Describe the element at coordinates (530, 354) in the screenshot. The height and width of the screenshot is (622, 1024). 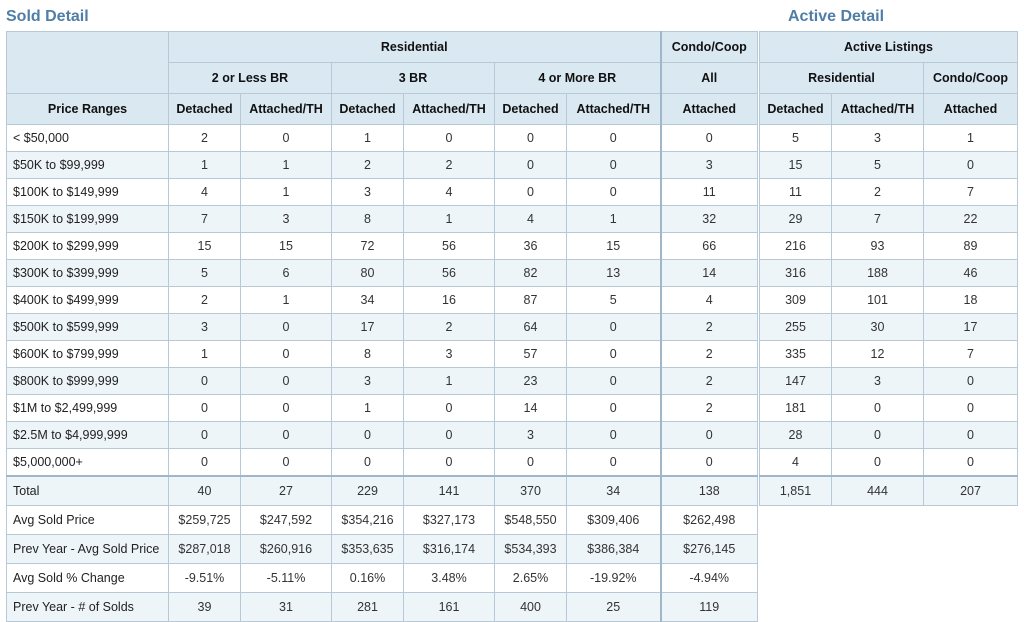
I see `table-cell: 57` at that location.